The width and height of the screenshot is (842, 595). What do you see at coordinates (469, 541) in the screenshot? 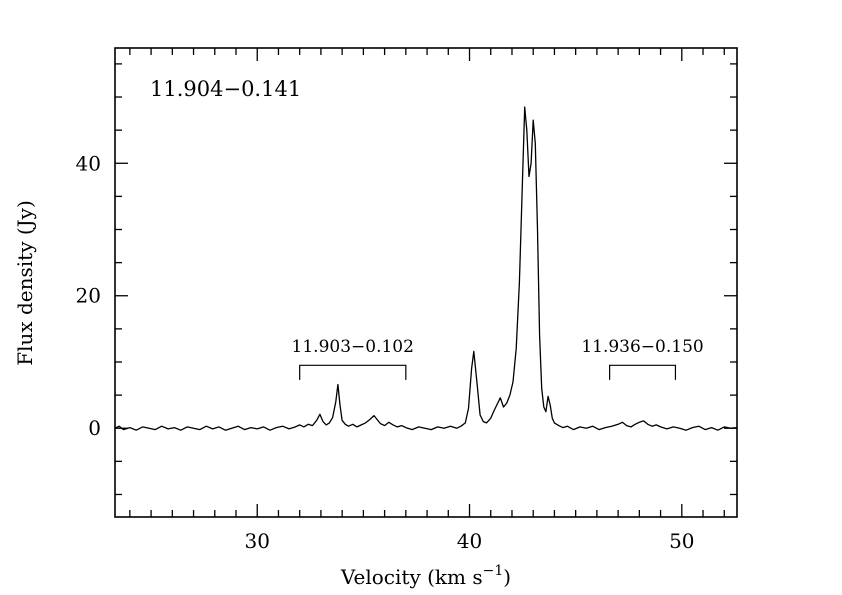
I see `x-tick-label: 40` at bounding box center [469, 541].